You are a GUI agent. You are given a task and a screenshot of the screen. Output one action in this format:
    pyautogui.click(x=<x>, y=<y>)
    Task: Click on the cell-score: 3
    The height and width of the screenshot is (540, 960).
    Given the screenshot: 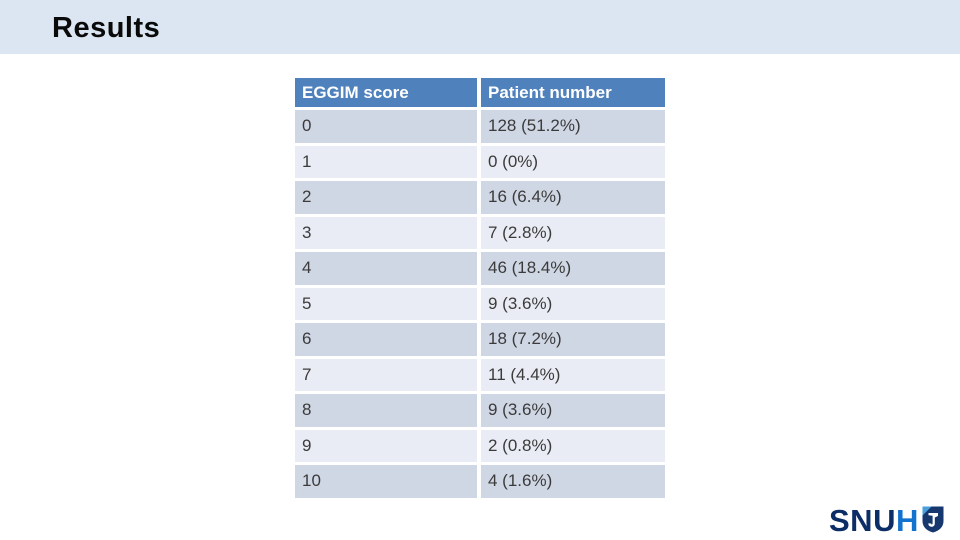 What is the action you would take?
    pyautogui.click(x=386, y=232)
    